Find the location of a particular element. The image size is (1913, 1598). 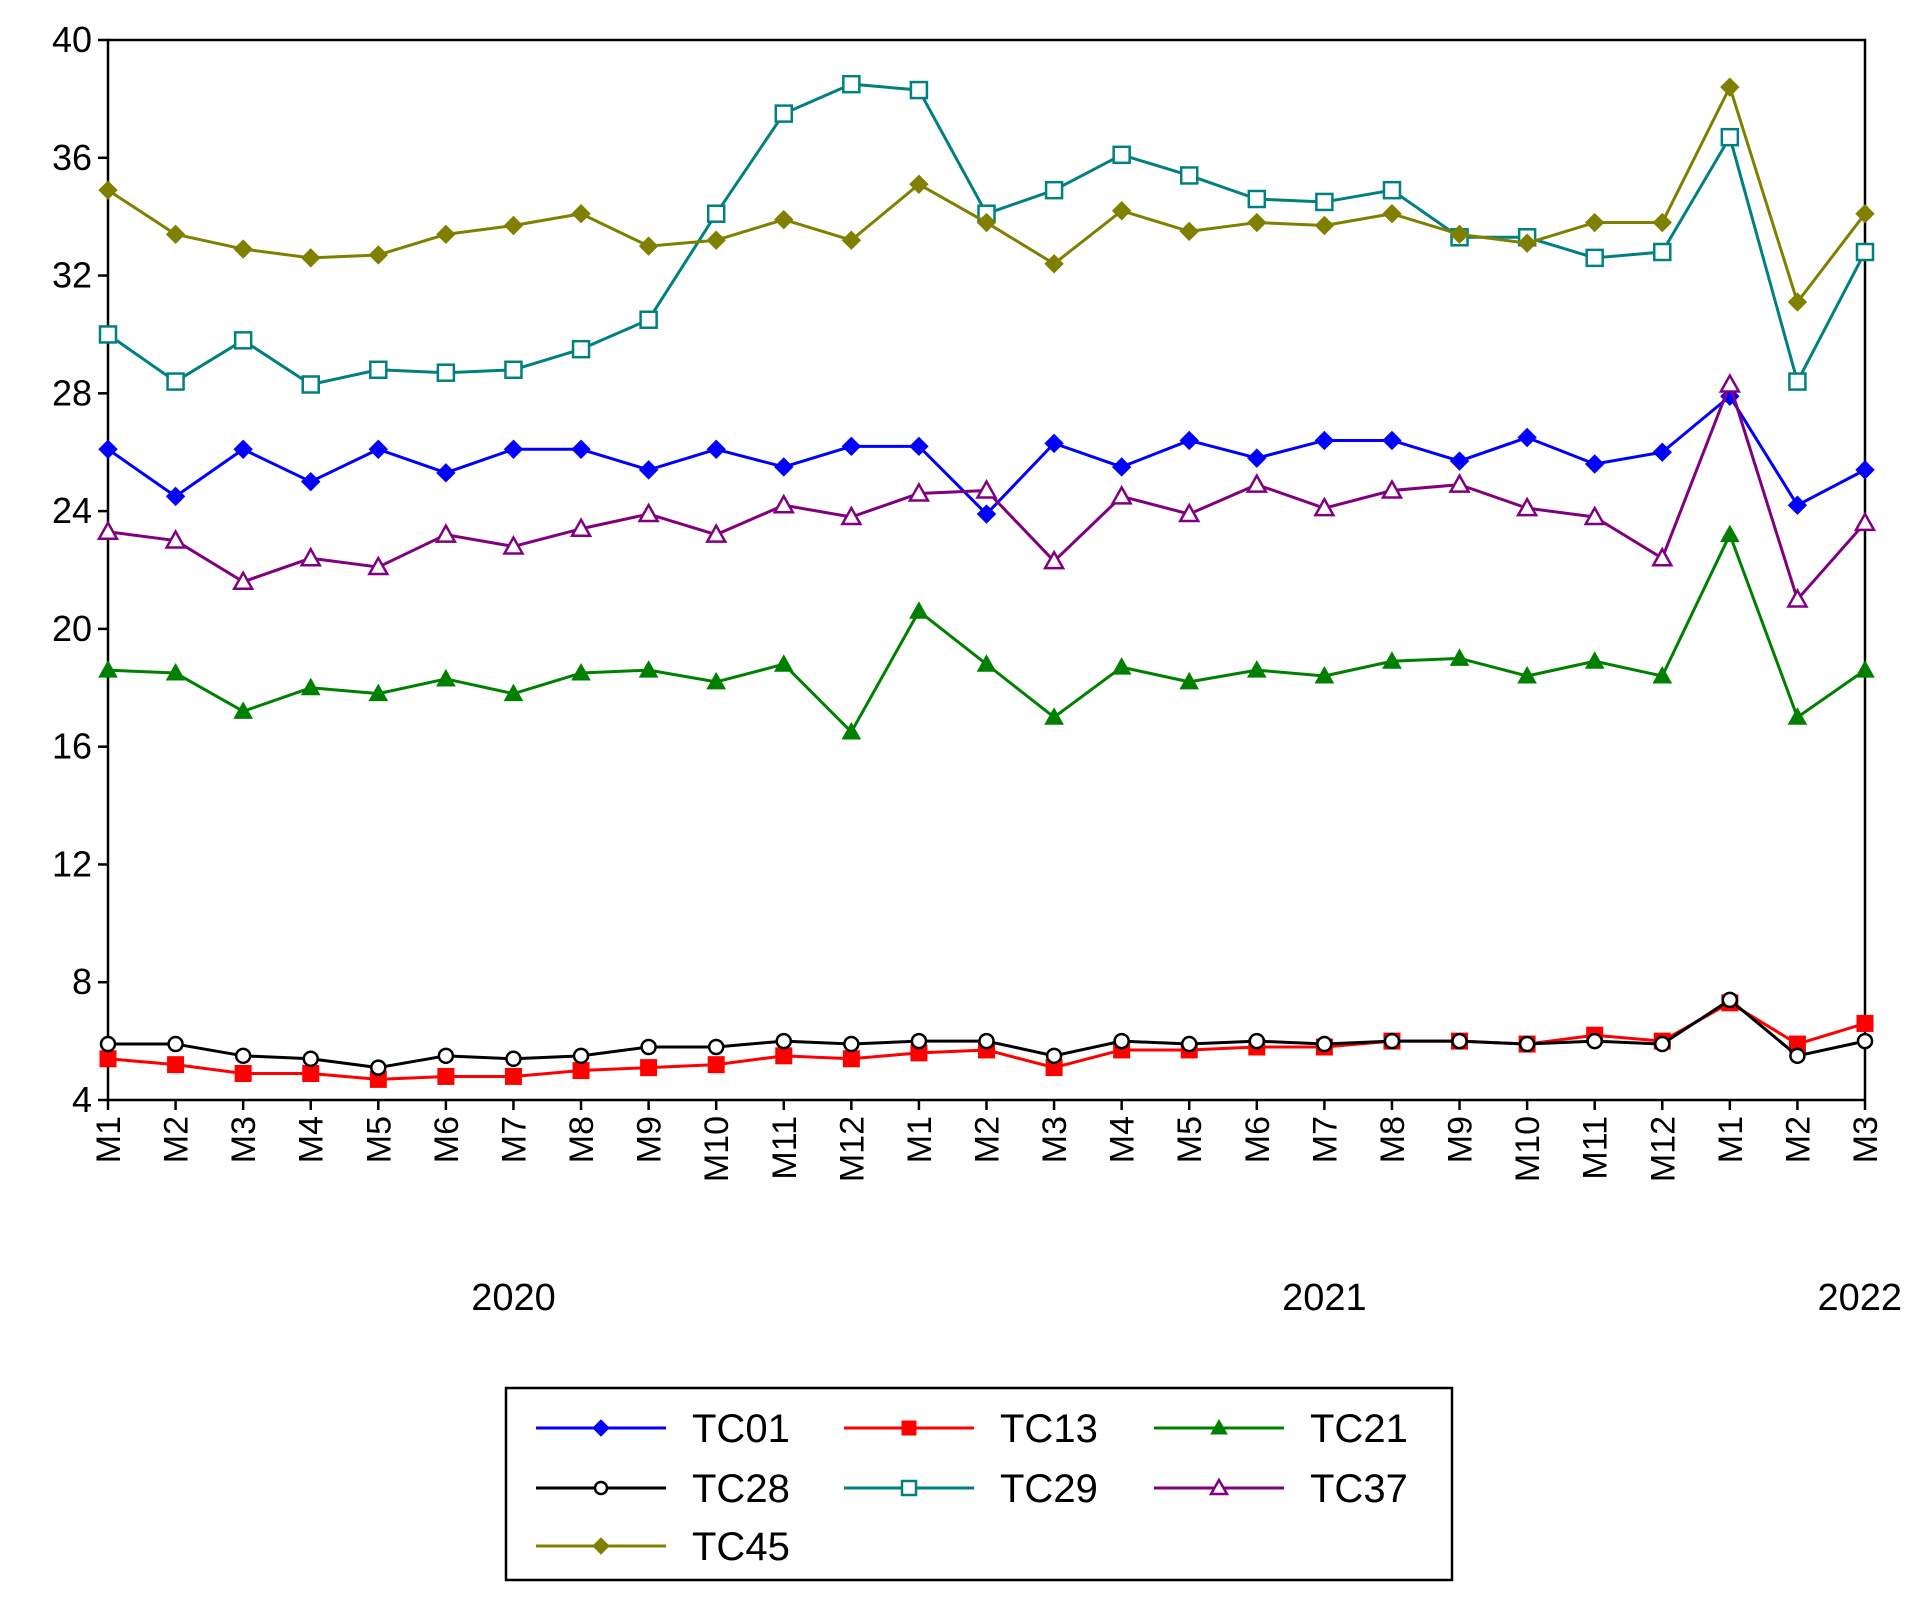

legend-label: TC29 is located at coordinates (1049, 1489).